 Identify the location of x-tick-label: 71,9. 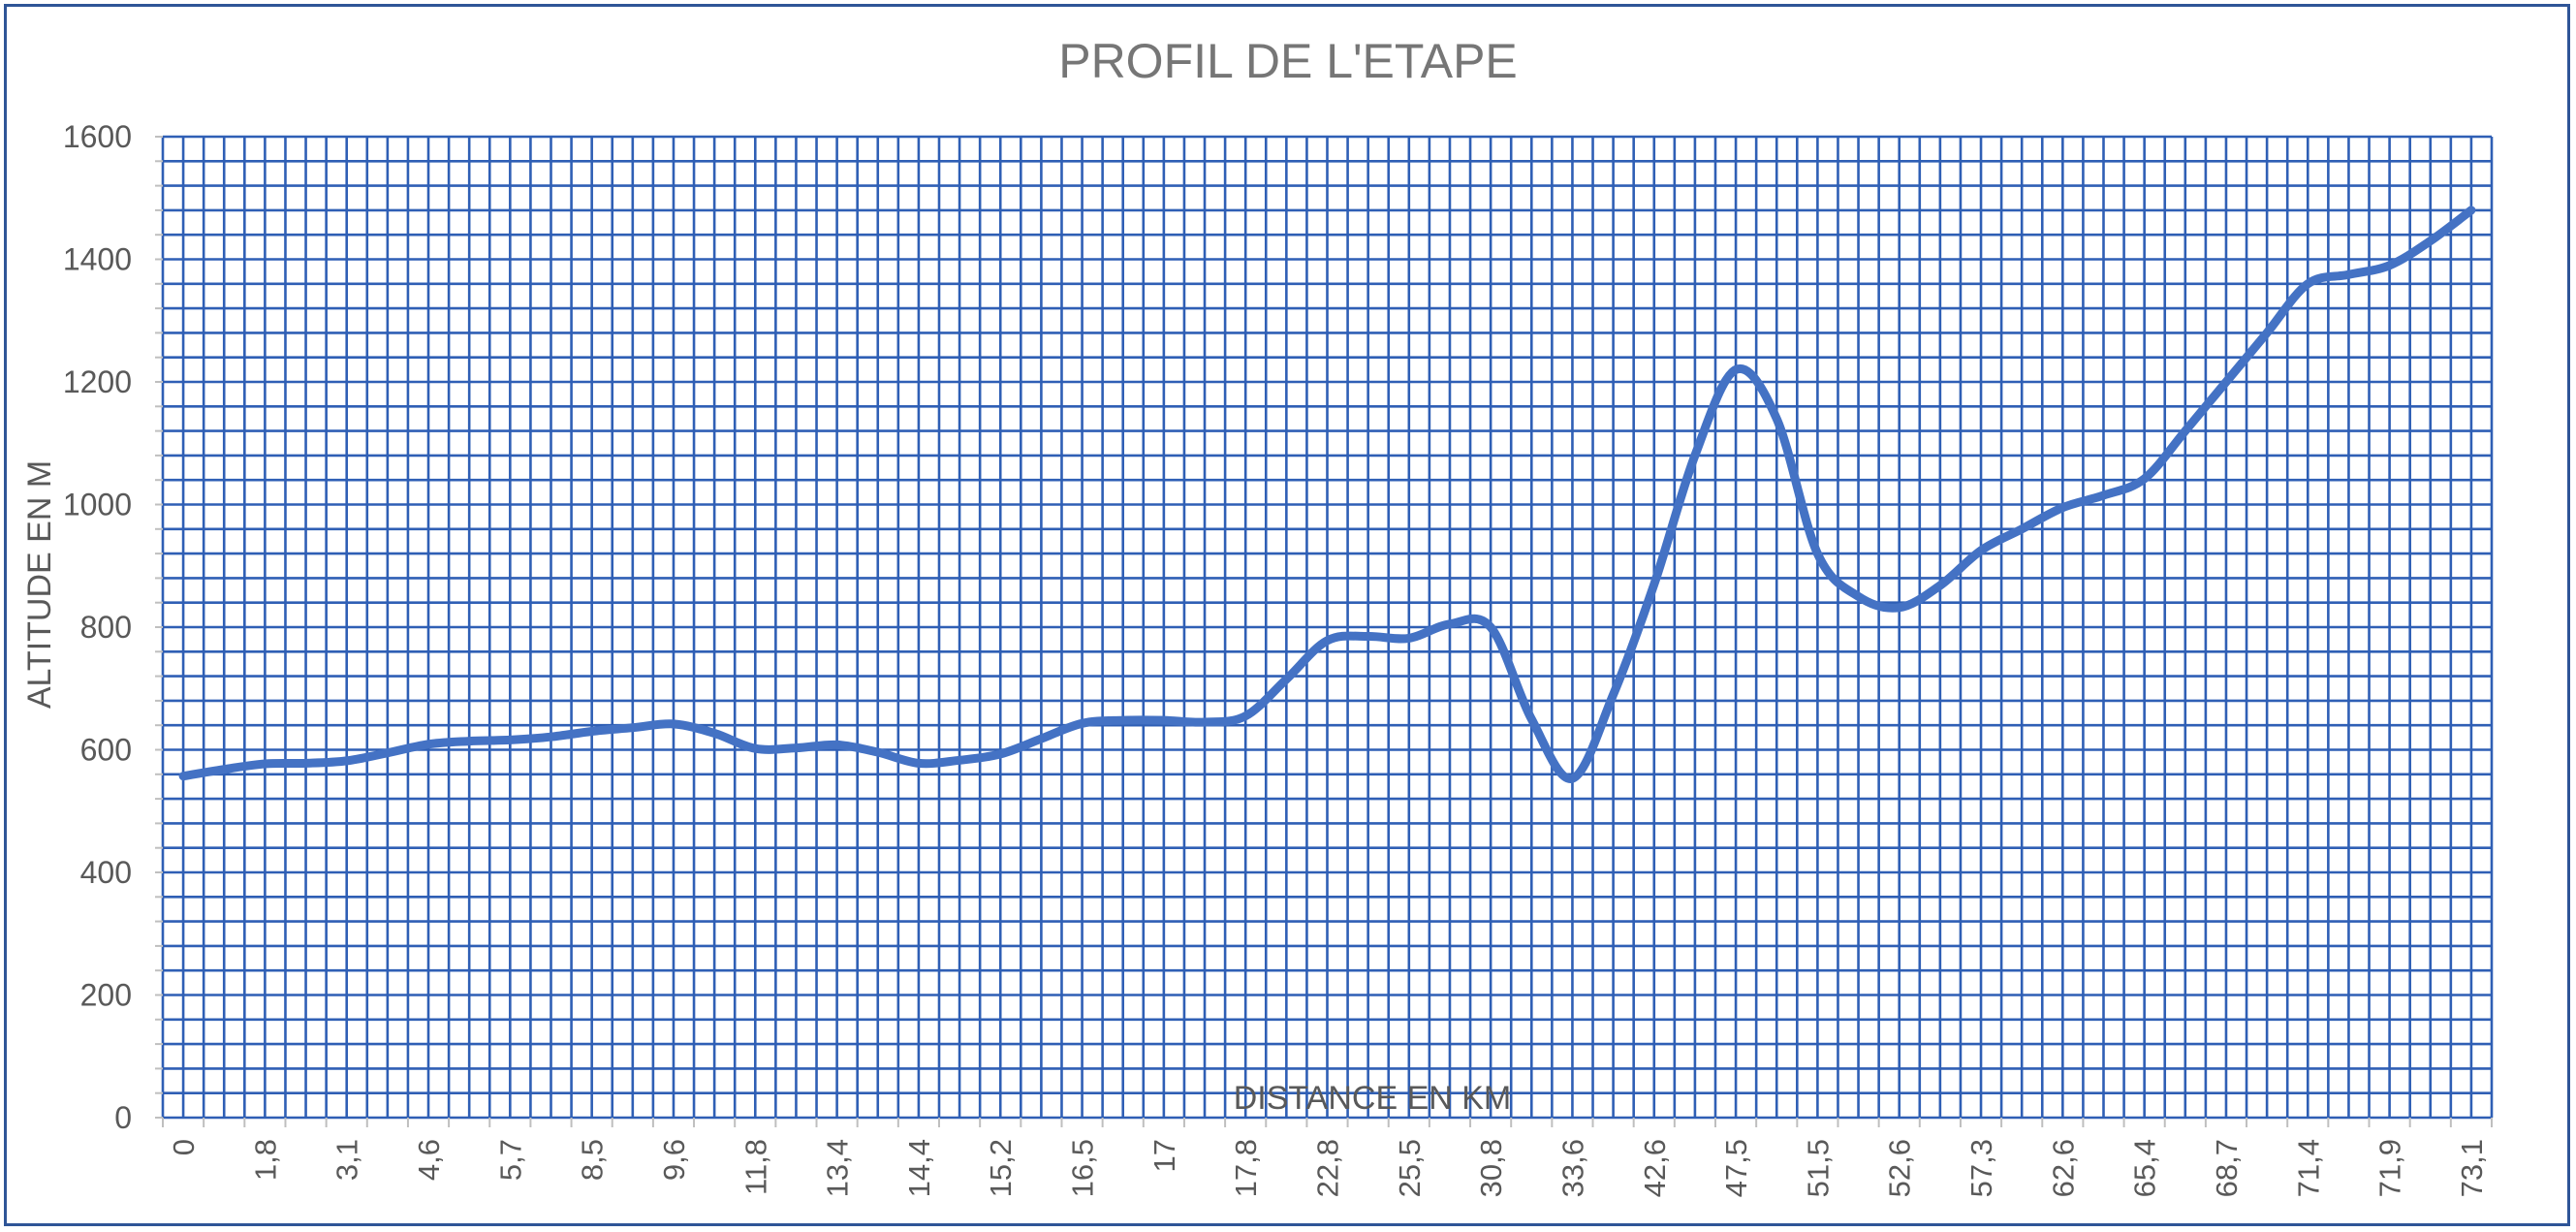
(2390, 1168).